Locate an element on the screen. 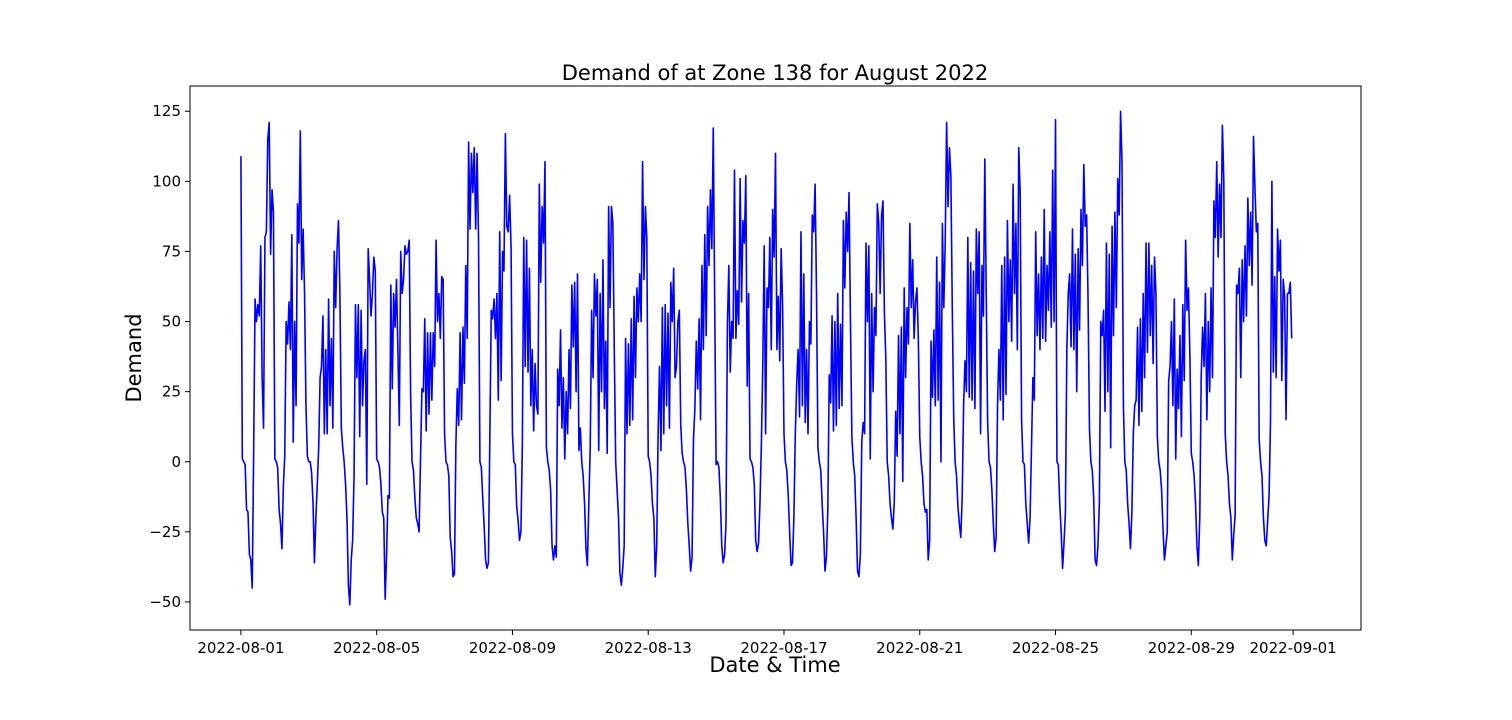 The height and width of the screenshot is (720, 1512). x-tick-label: 2022-08-25 is located at coordinates (1055, 648).